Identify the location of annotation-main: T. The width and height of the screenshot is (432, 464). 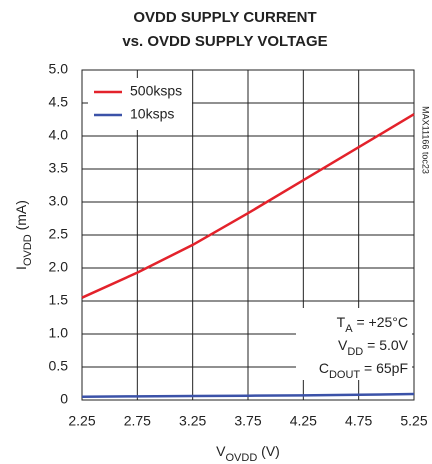
(341, 322).